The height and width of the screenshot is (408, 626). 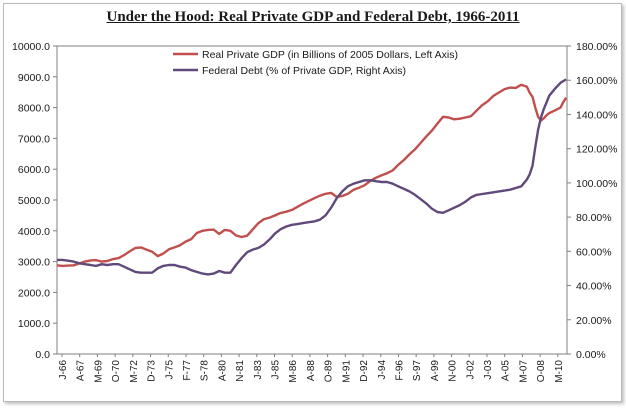 What do you see at coordinates (34, 109) in the screenshot?
I see `left-axis-tick-label: 8000.0` at bounding box center [34, 109].